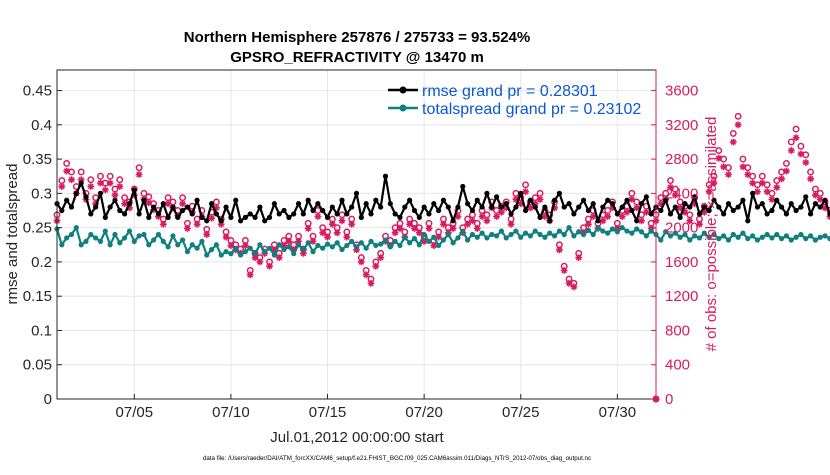  Describe the element at coordinates (681, 262) in the screenshot. I see `right-tick-label: 1600` at that location.